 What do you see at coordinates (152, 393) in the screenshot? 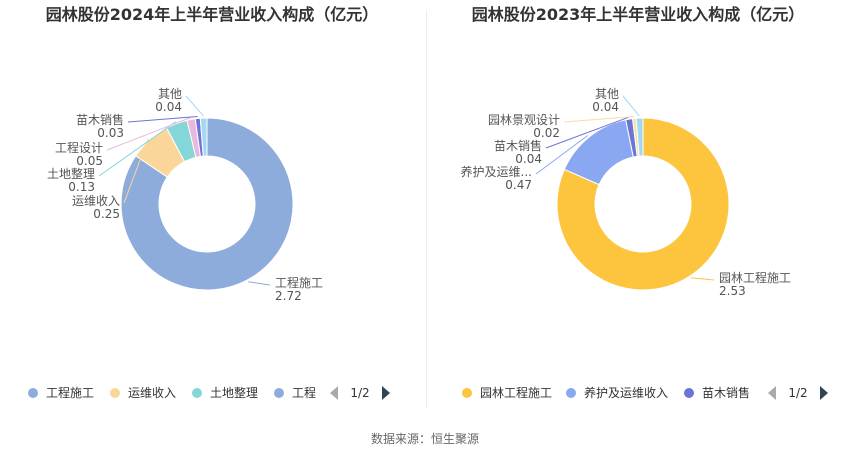
I see `legend-item-label: 运维收入` at bounding box center [152, 393].